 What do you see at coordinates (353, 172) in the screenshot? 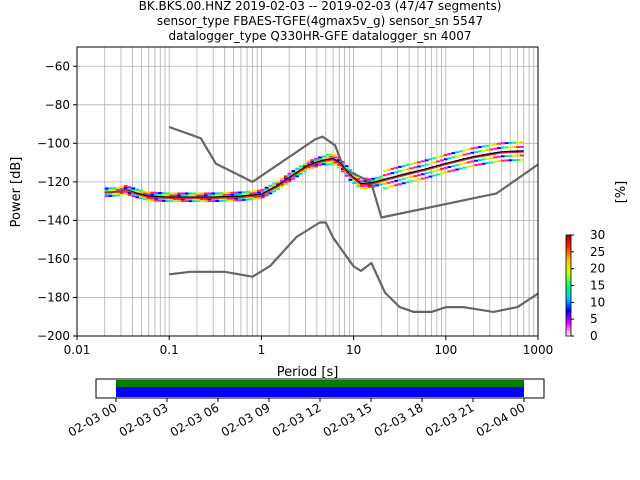
I see `new-high-noise-model-line` at bounding box center [353, 172].